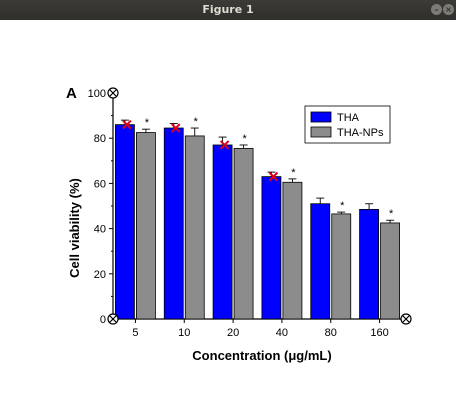 The image size is (456, 405). I want to click on panel-label: A, so click(71, 93).